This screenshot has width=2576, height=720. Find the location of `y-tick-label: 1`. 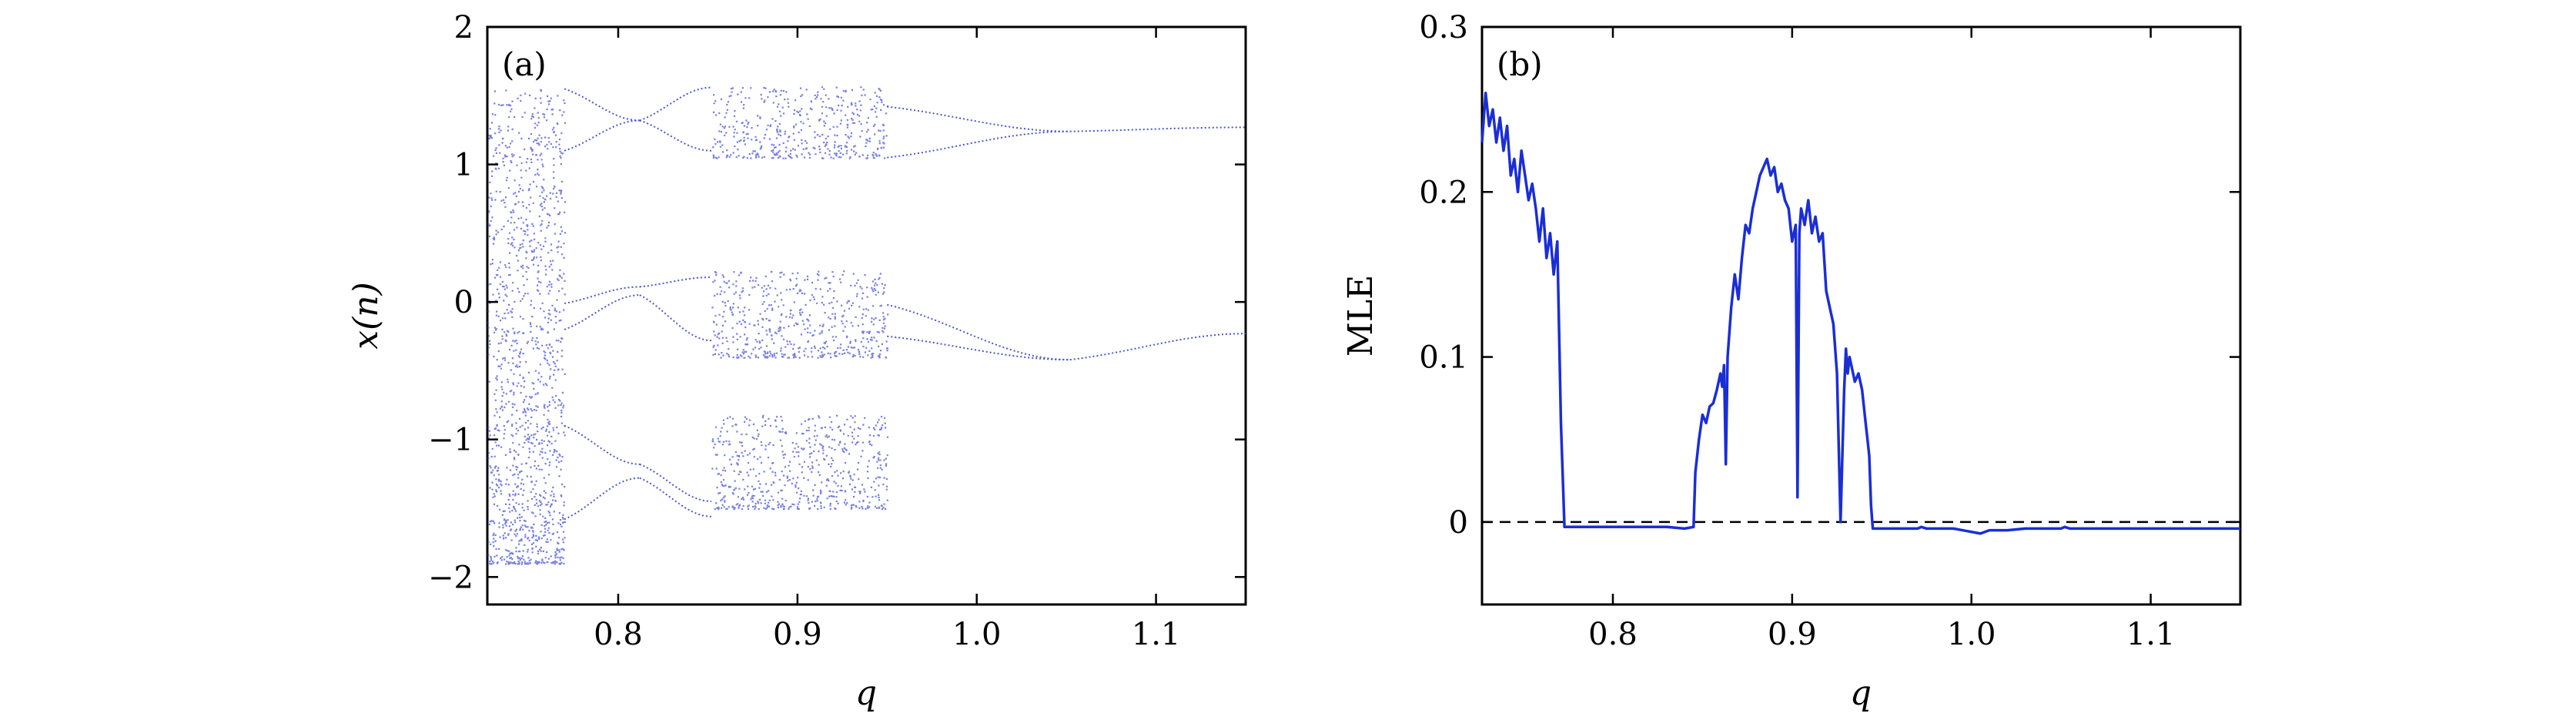

y-tick-label: 1 is located at coordinates (464, 165).